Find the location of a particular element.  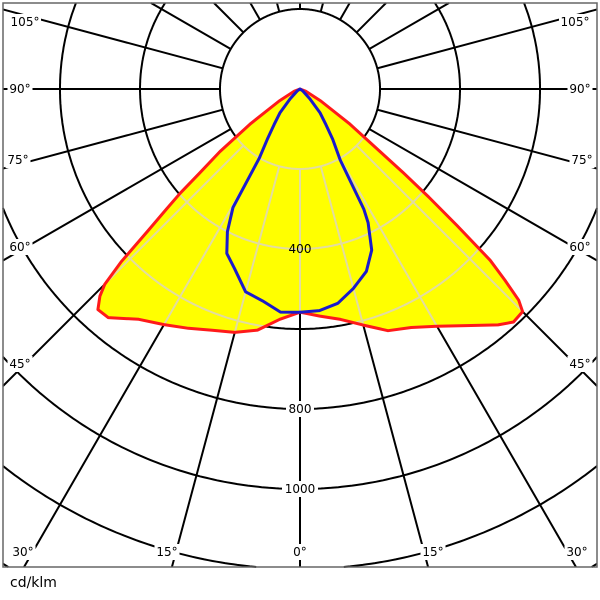

ring-label: 1000 is located at coordinates (300, 489).